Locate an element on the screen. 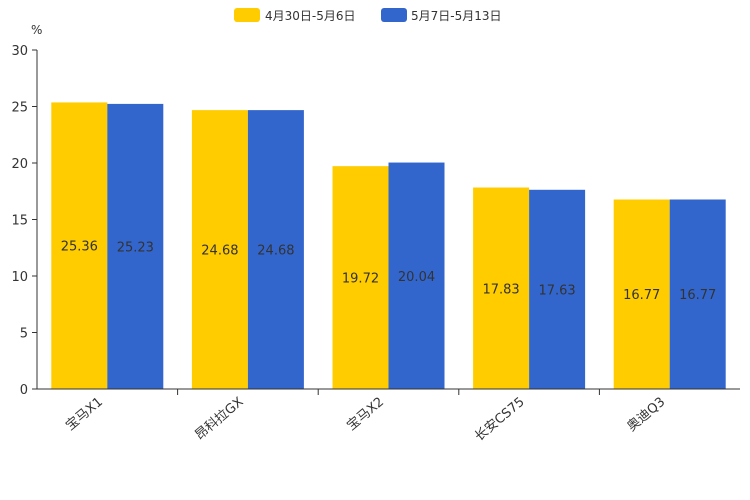 Image resolution: width=750 pixels, height=500 pixels. y-tick-label: 0 is located at coordinates (24, 390).